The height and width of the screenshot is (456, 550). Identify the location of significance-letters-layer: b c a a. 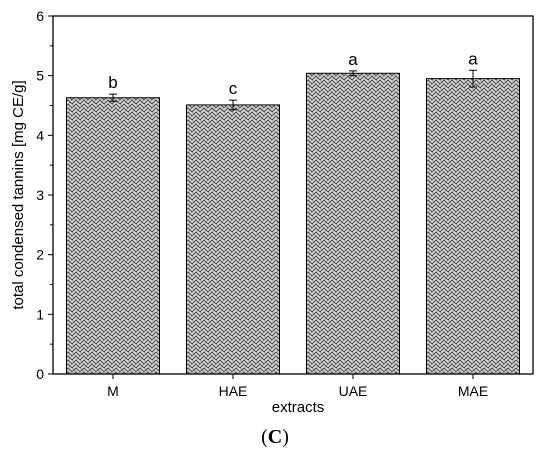
(293, 73).